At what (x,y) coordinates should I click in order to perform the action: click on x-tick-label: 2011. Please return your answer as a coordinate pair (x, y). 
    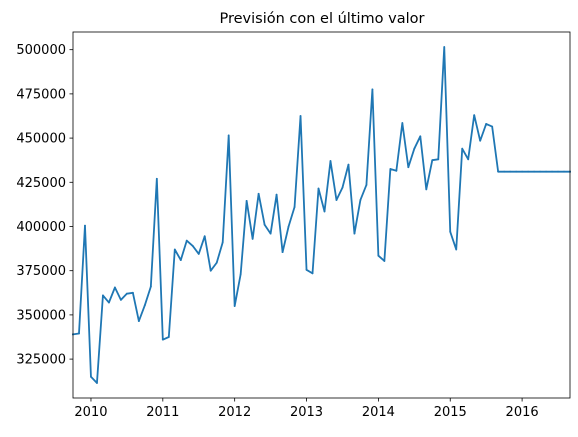
    Looking at the image, I should click on (162, 412).